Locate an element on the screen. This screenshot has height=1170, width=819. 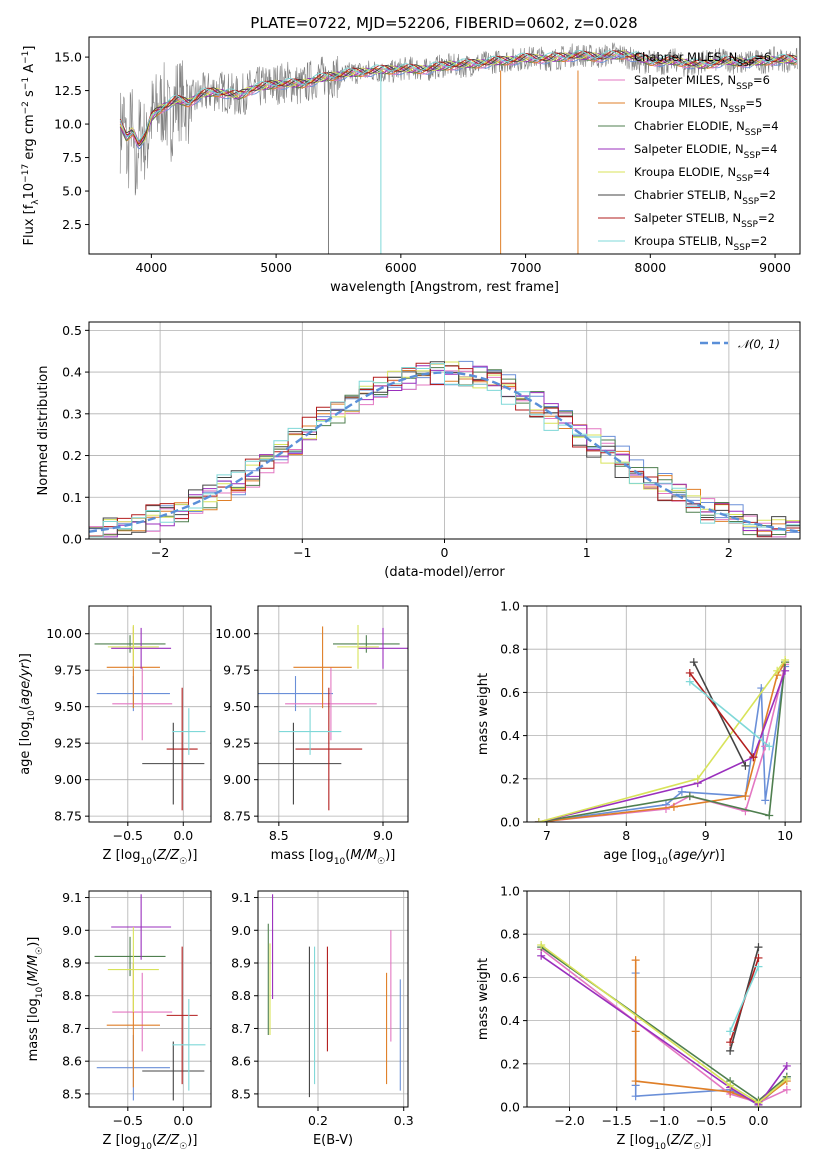
x-tick-label: −2.0 is located at coordinates (569, 1120).